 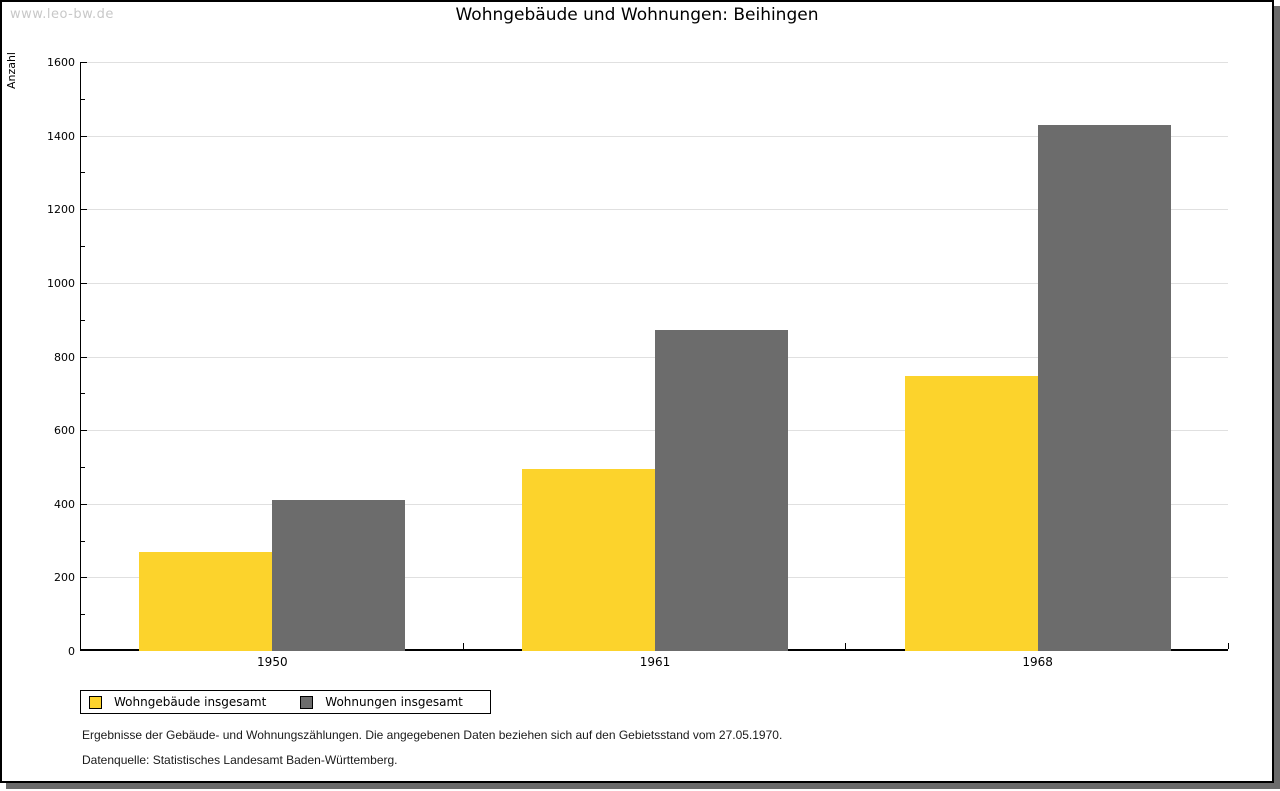 I want to click on bar-1968-series0, so click(x=971, y=513).